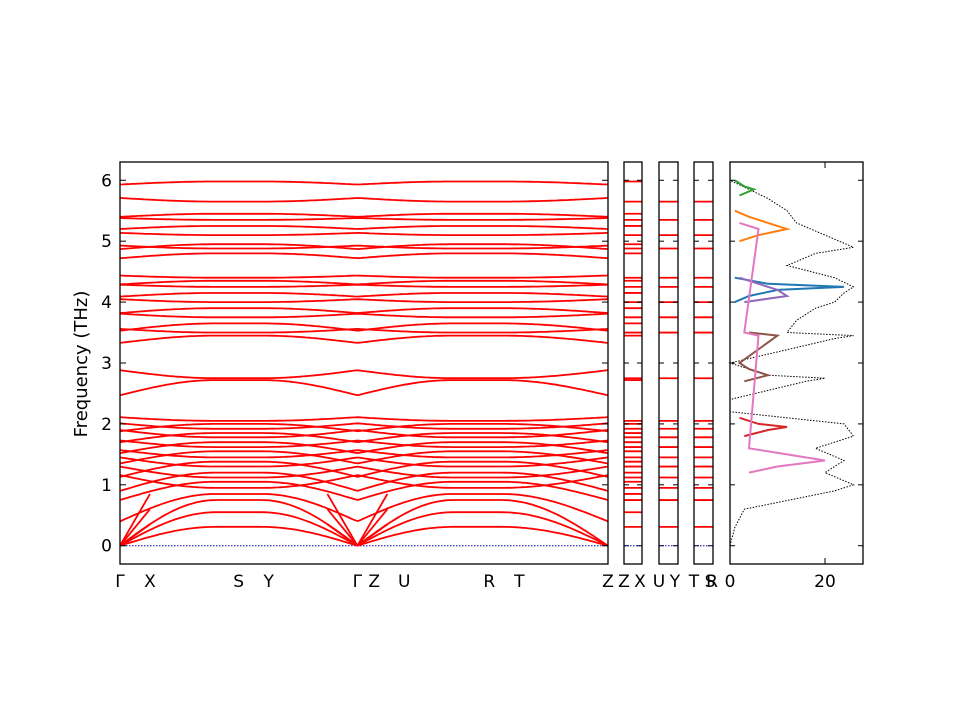 This screenshot has height=720, width=960. What do you see at coordinates (730, 582) in the screenshot?
I see `dos-x-tick-label: 0` at bounding box center [730, 582].